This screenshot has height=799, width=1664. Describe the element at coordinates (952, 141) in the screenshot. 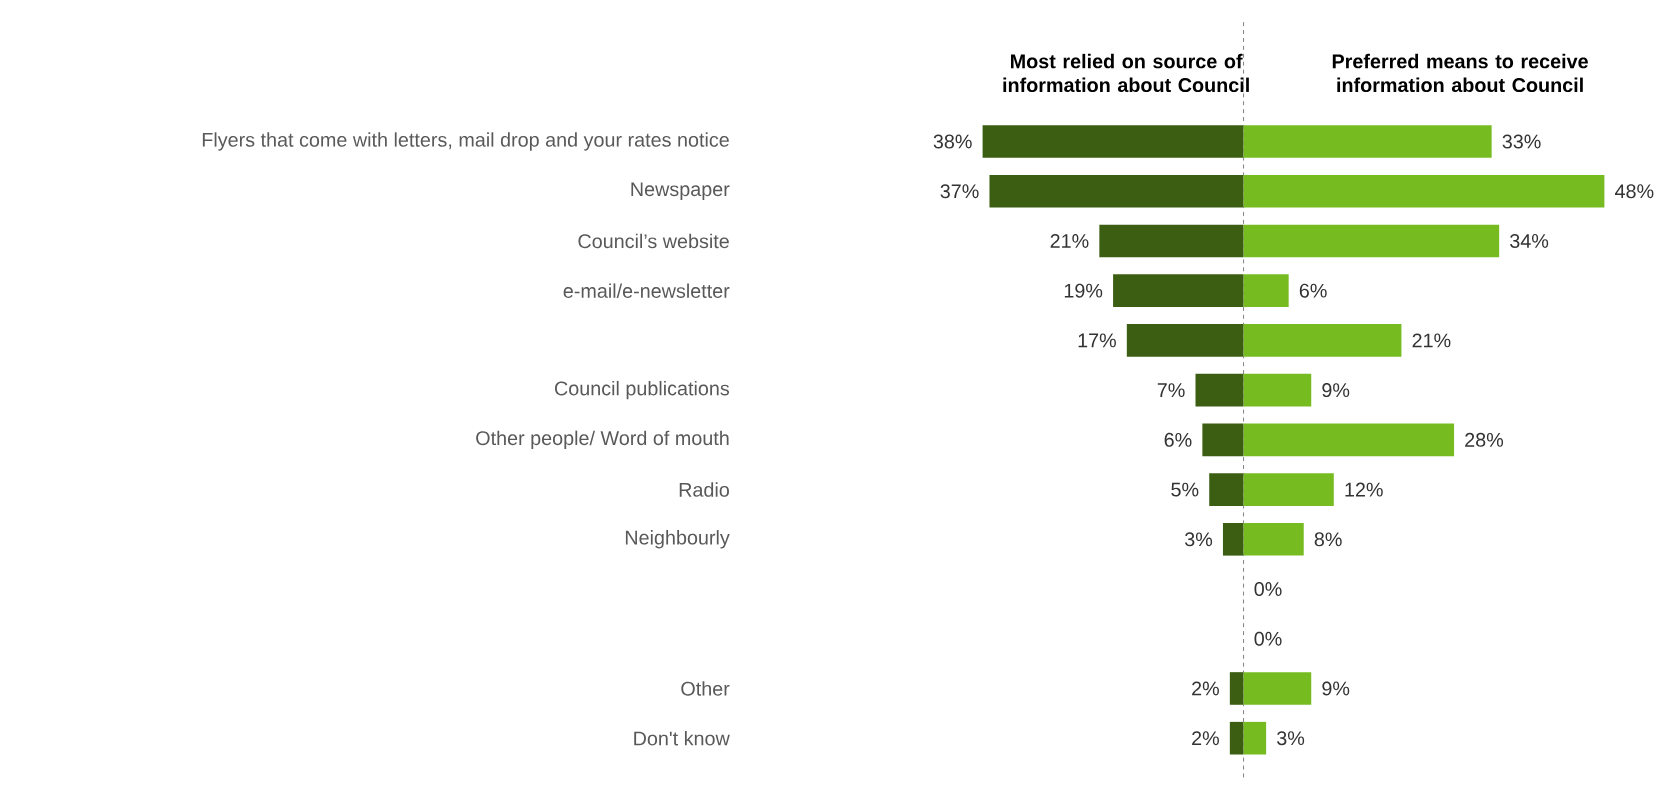

I see `data-label: 38%` at that location.